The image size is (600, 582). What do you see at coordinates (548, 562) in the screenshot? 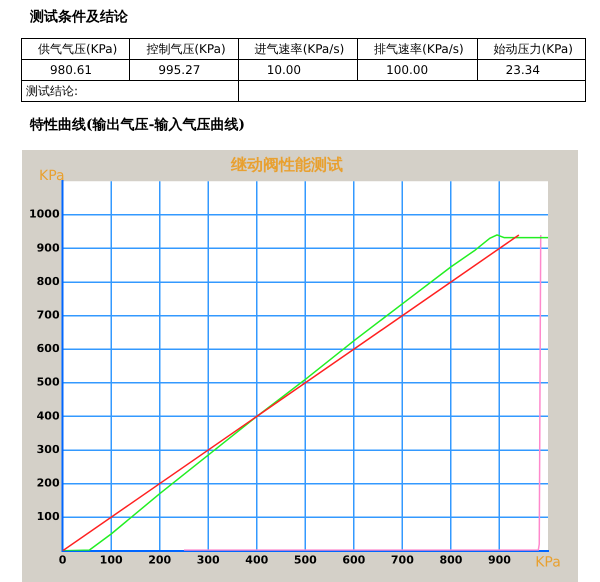
I see `x-axis-title: KPa` at bounding box center [548, 562].